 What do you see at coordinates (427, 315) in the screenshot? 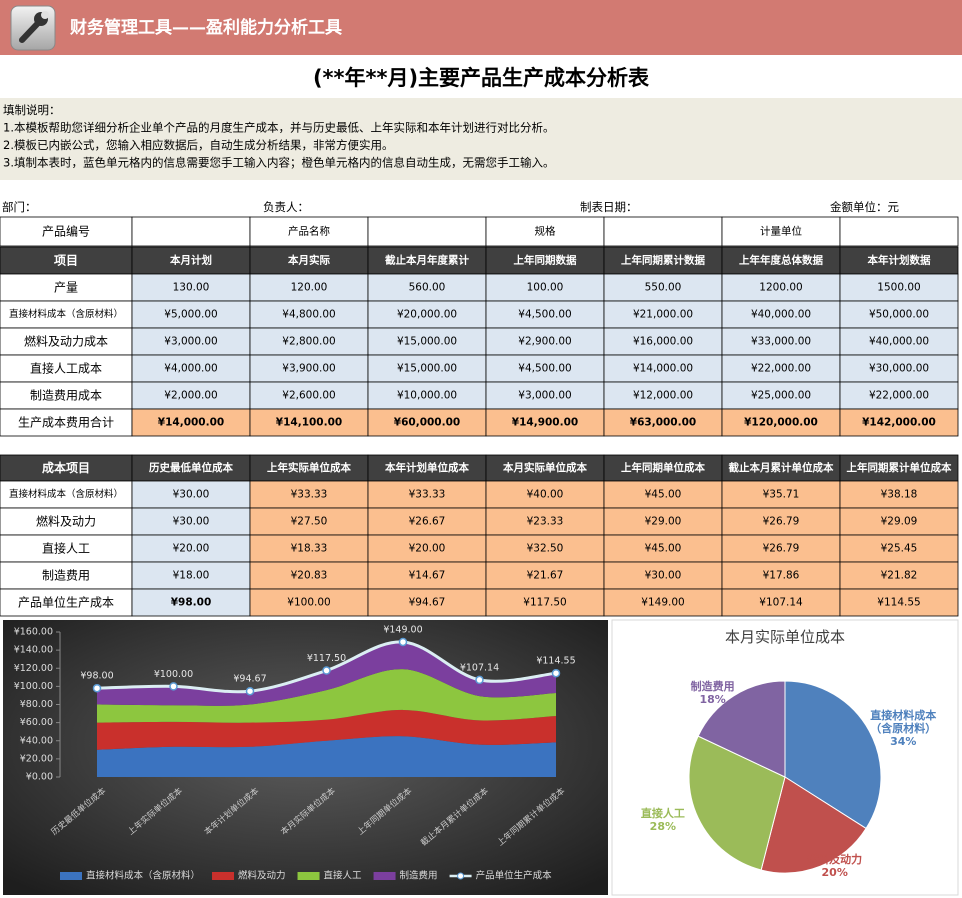
I see `table-cell-text: ¥20,000.00` at bounding box center [427, 315].